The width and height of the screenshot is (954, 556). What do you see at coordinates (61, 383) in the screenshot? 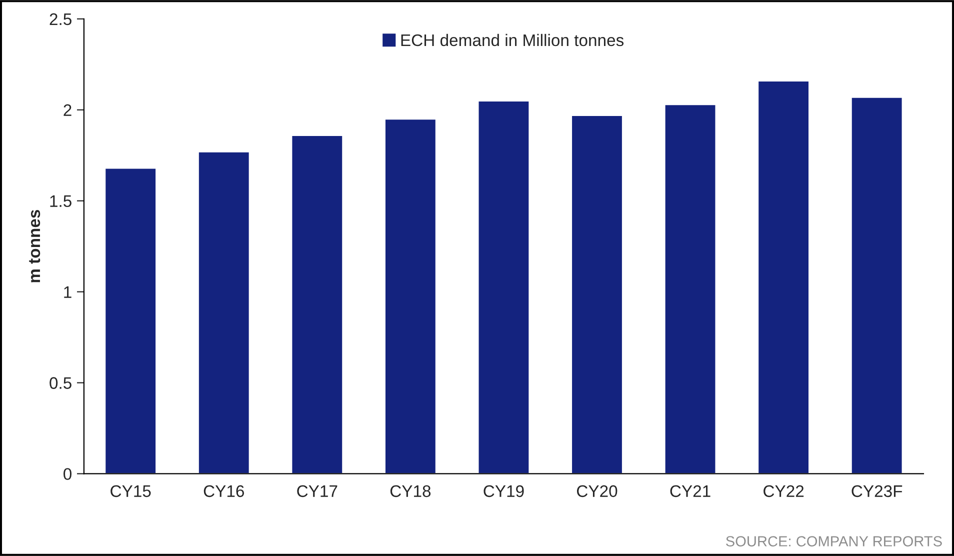
I see `y-tick-label: 0.5` at bounding box center [61, 383].